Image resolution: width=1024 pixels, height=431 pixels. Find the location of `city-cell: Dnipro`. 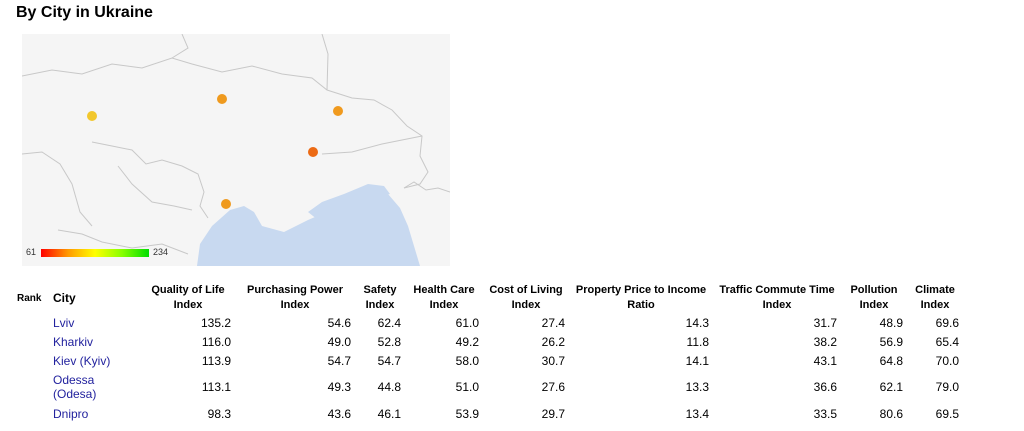

city-cell: Dnipro is located at coordinates (95, 413).